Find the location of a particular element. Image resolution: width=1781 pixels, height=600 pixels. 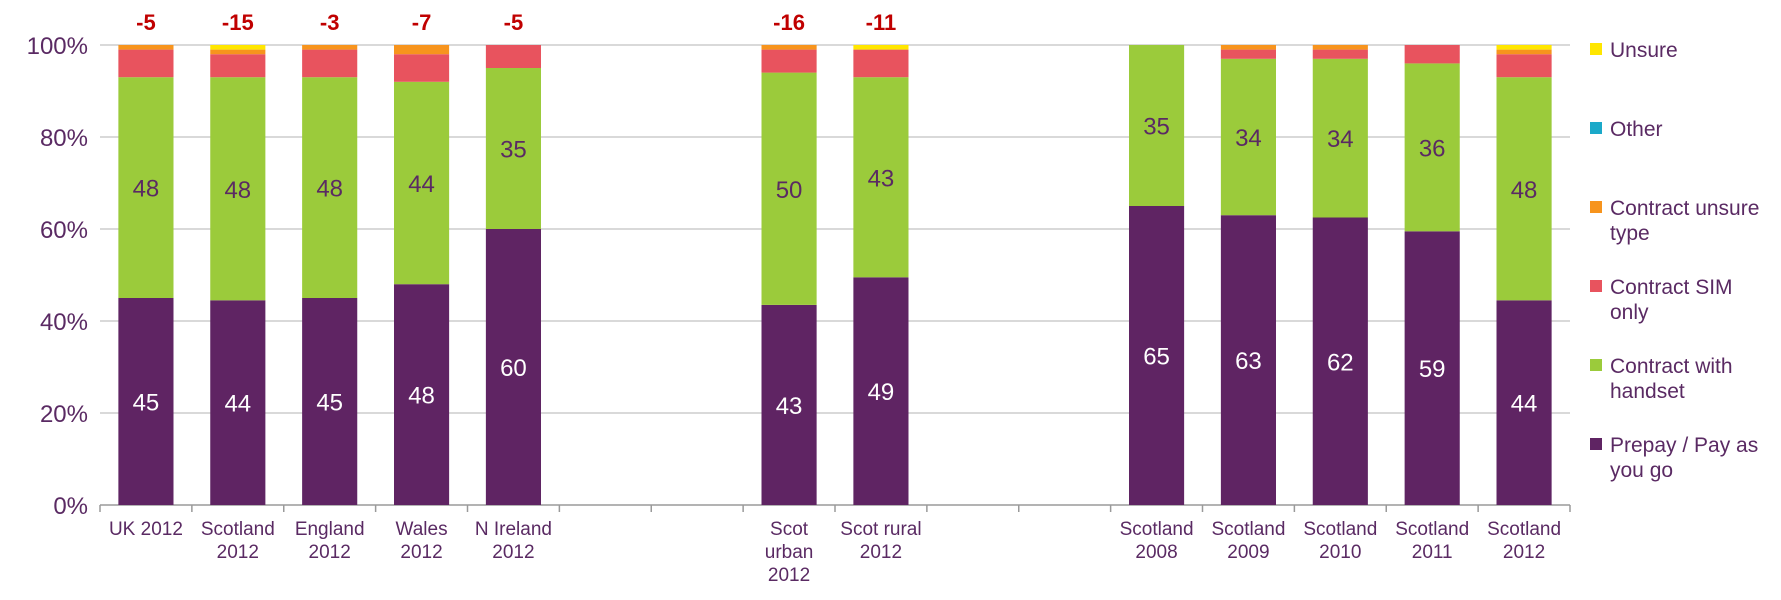

x-category-label: urban is located at coordinates (789, 552).